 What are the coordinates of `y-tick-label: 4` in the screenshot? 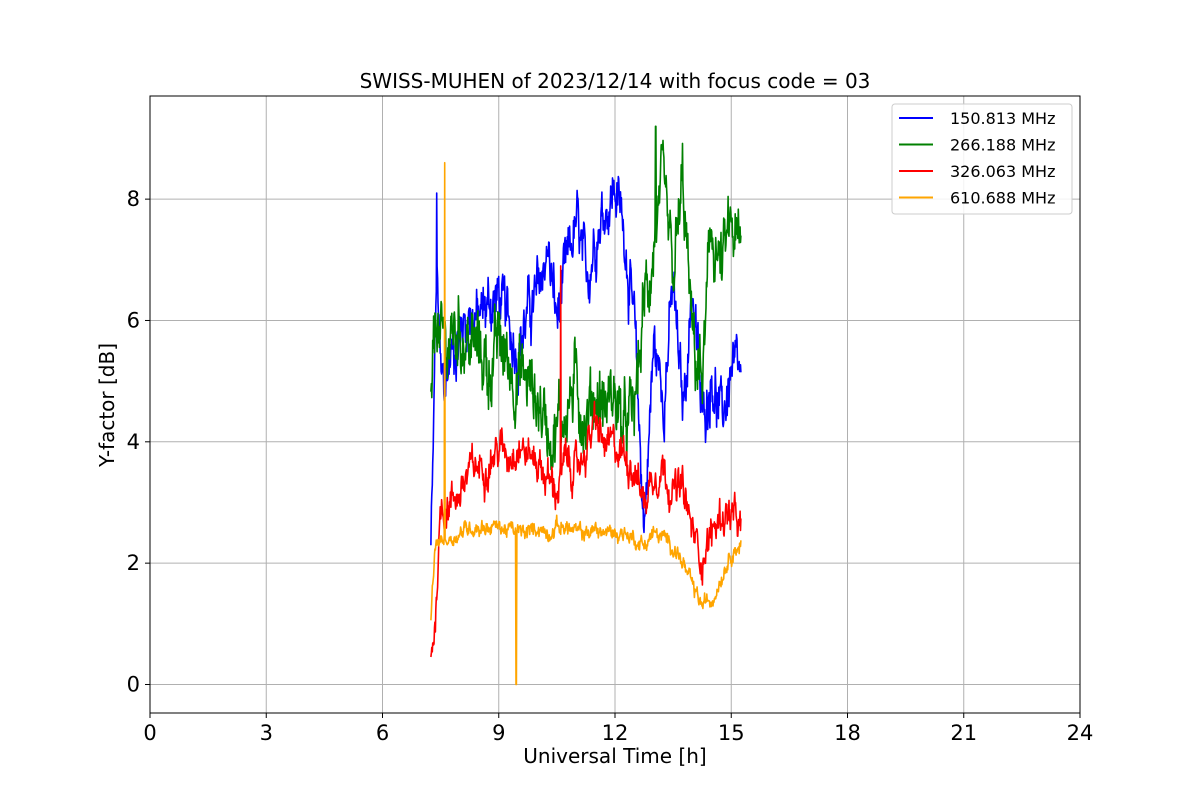 It's located at (133, 442).